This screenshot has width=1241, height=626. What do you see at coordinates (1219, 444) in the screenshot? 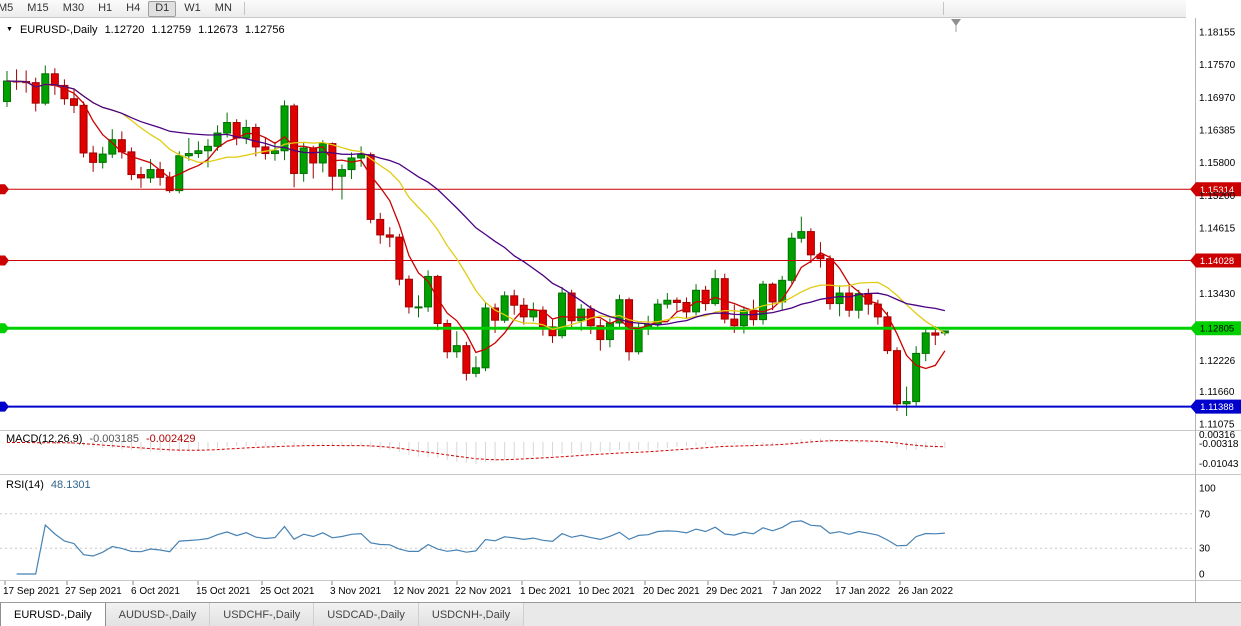
I see `svg-text: -0.00318` at bounding box center [1219, 444].